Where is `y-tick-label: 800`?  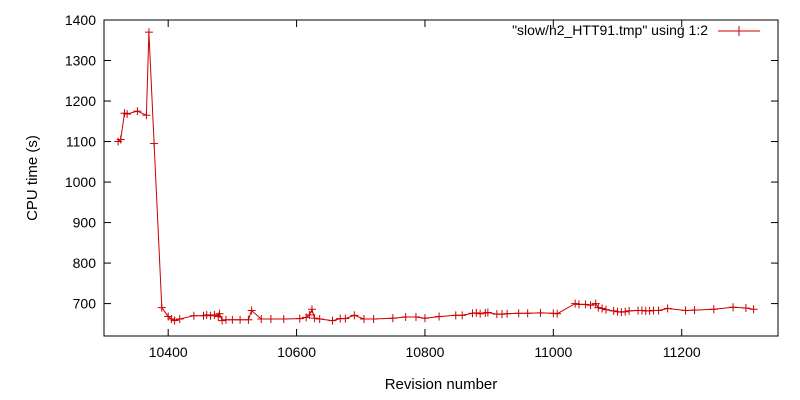 y-tick-label: 800 is located at coordinates (85, 263).